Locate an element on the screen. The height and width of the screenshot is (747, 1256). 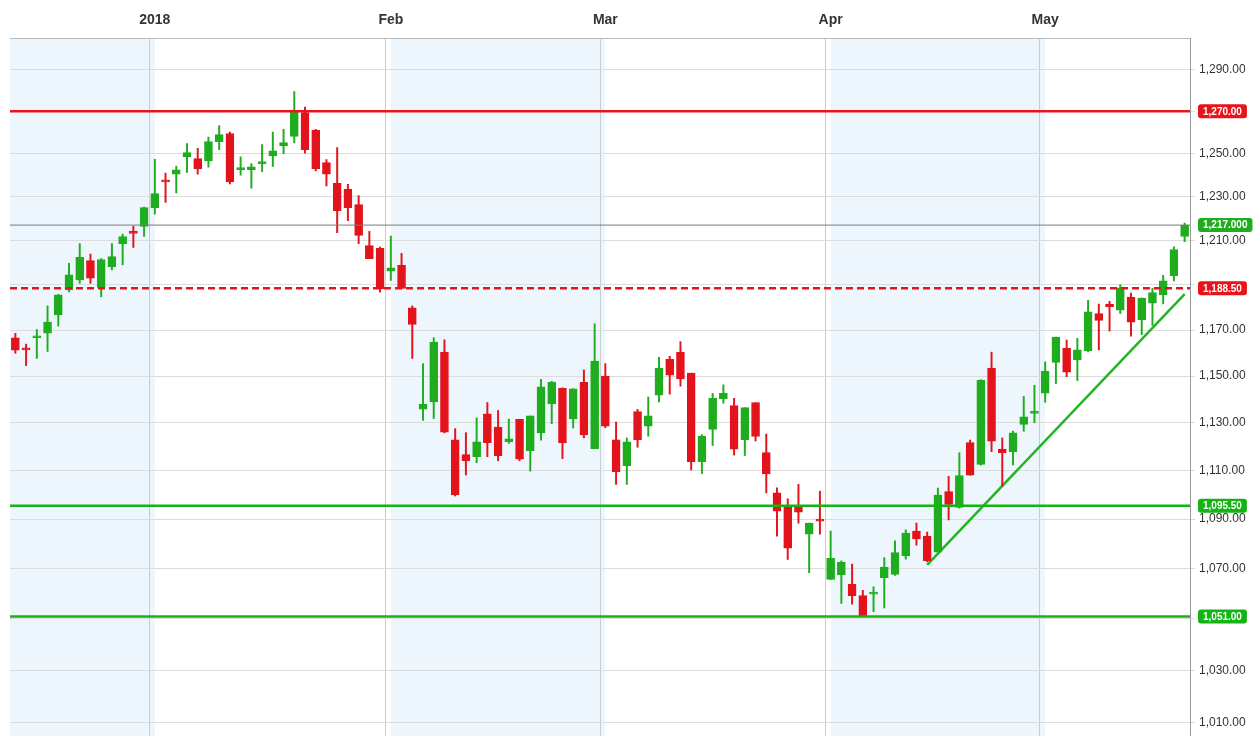
y-tick-label: 1,130.00 is located at coordinates (1223, 422).